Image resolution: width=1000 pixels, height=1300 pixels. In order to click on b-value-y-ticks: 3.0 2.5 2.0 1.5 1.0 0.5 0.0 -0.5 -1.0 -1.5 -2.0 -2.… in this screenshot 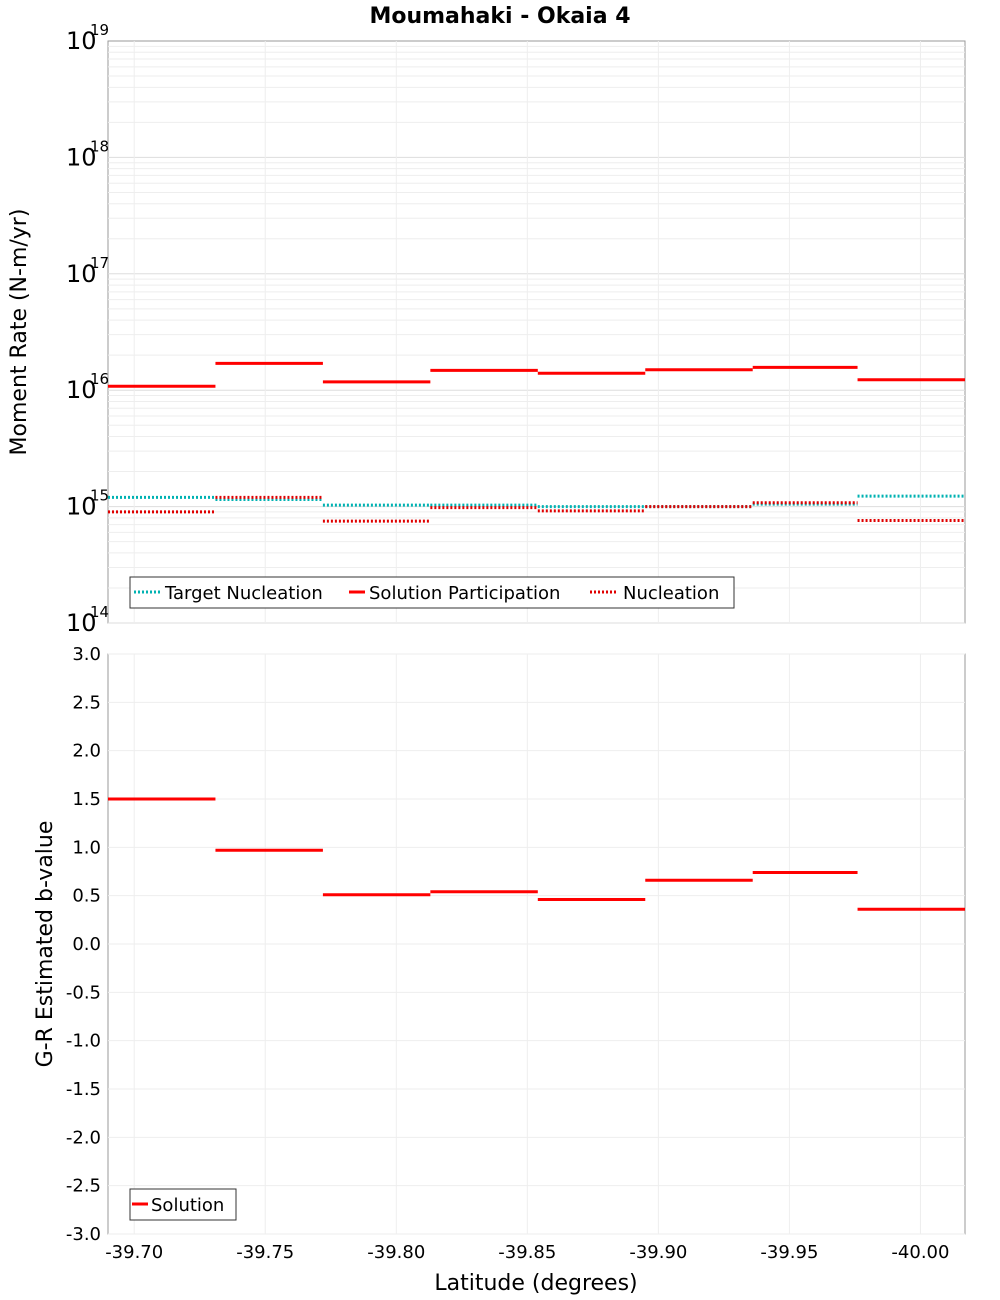, I will do `click(83, 944)`.